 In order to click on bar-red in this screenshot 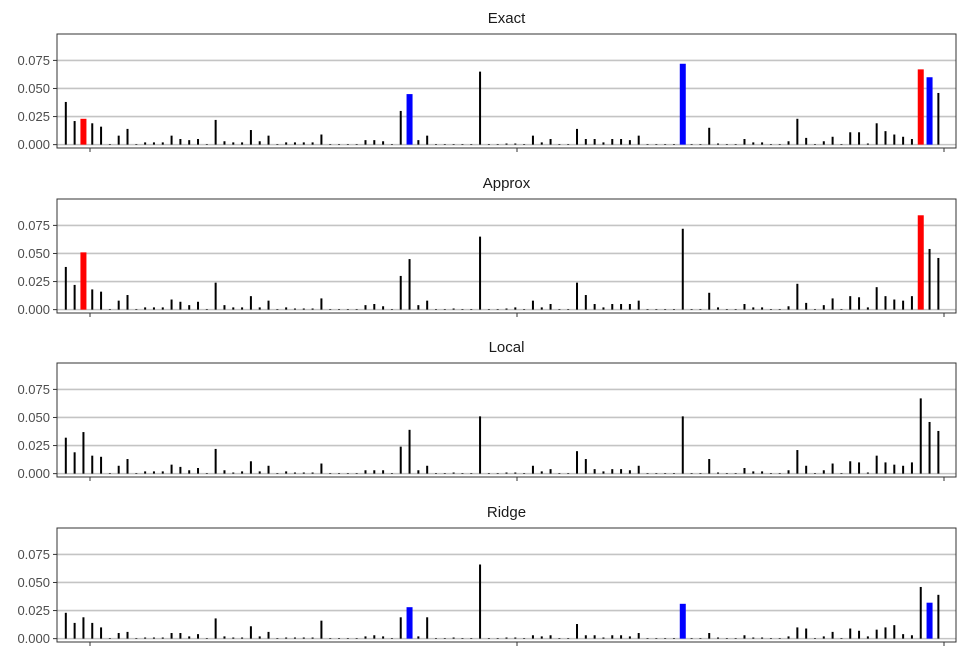, I will do `click(83, 281)`.